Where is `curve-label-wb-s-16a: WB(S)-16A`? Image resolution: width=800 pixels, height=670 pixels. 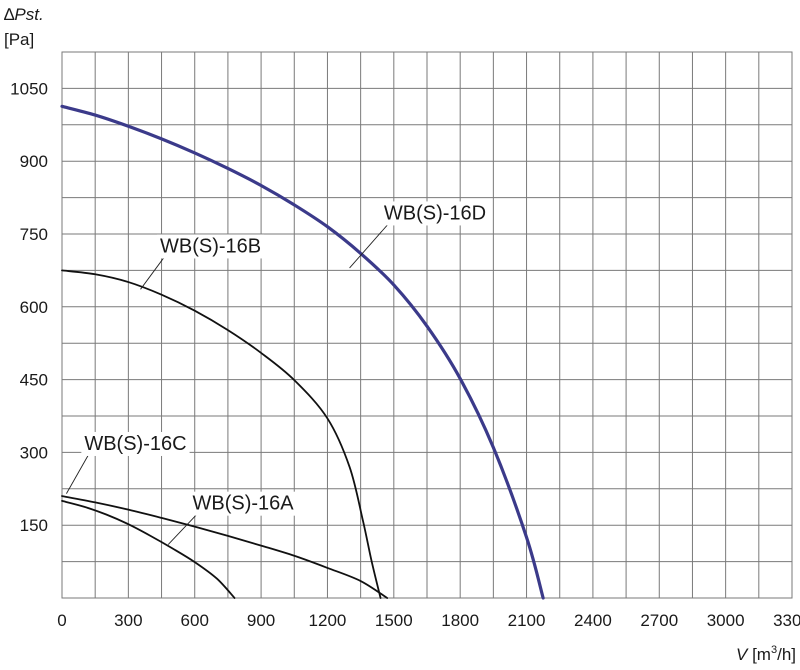 curve-label-wb-s-16a: WB(S)-16A is located at coordinates (232, 518).